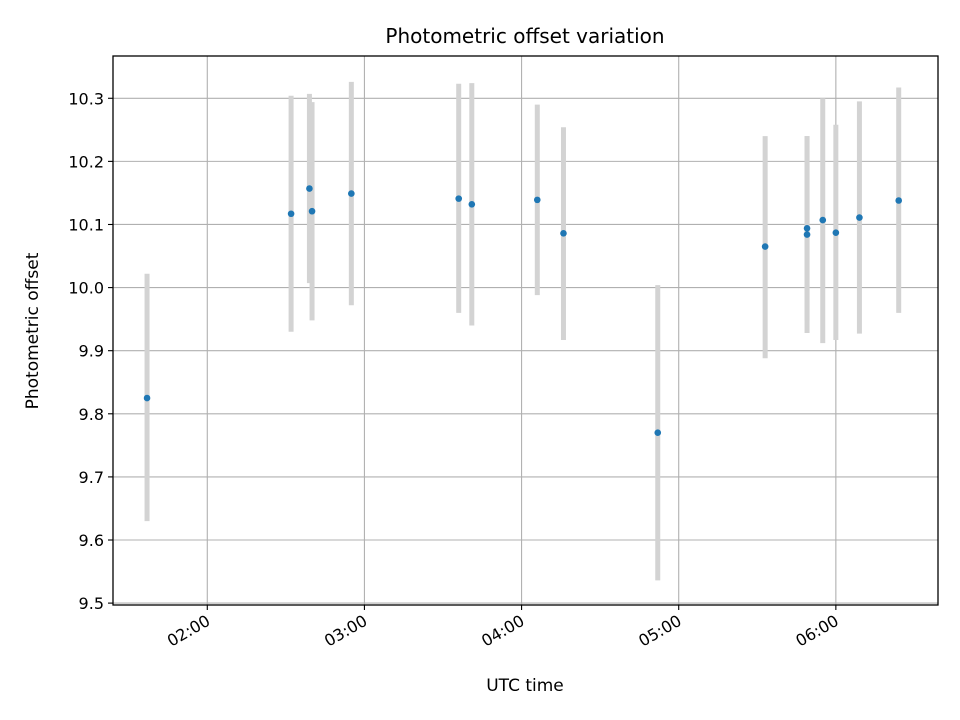 The height and width of the screenshot is (720, 960). What do you see at coordinates (91, 477) in the screenshot?
I see `y-tick-label: 9.7` at bounding box center [91, 477].